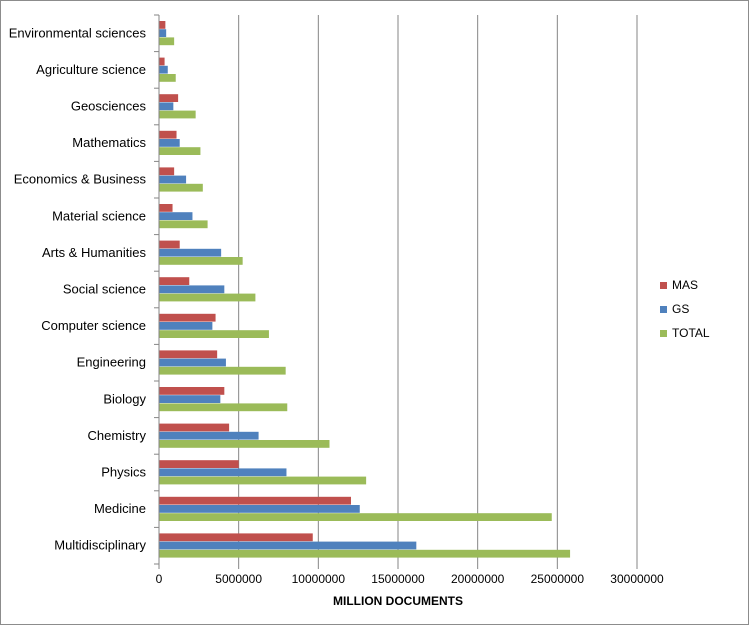 The image size is (749, 629). I want to click on legend-swatch-total, so click(663, 333).